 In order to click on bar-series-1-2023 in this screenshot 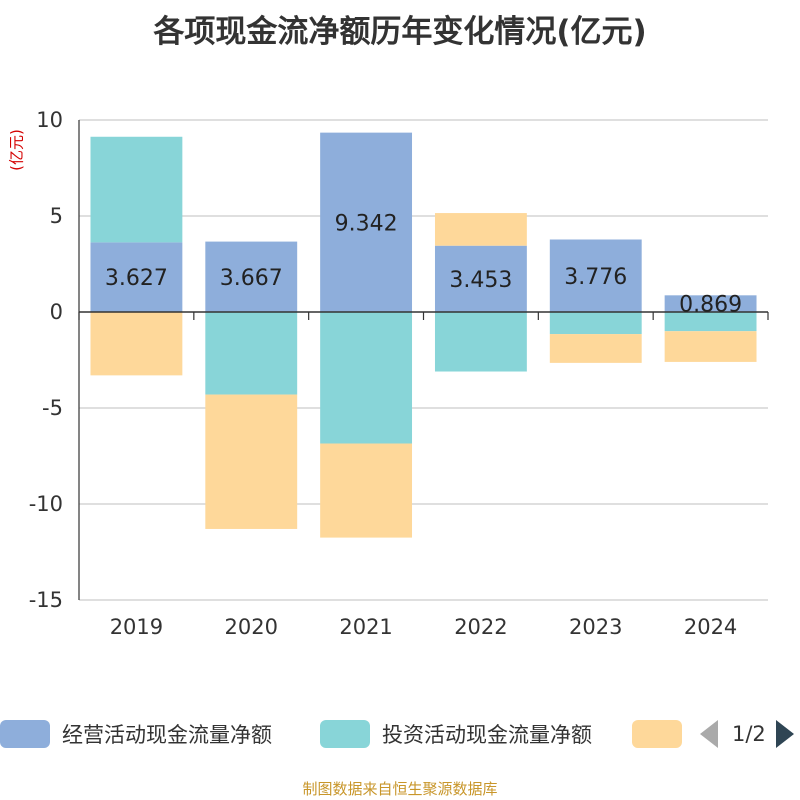, I will do `click(595, 323)`.